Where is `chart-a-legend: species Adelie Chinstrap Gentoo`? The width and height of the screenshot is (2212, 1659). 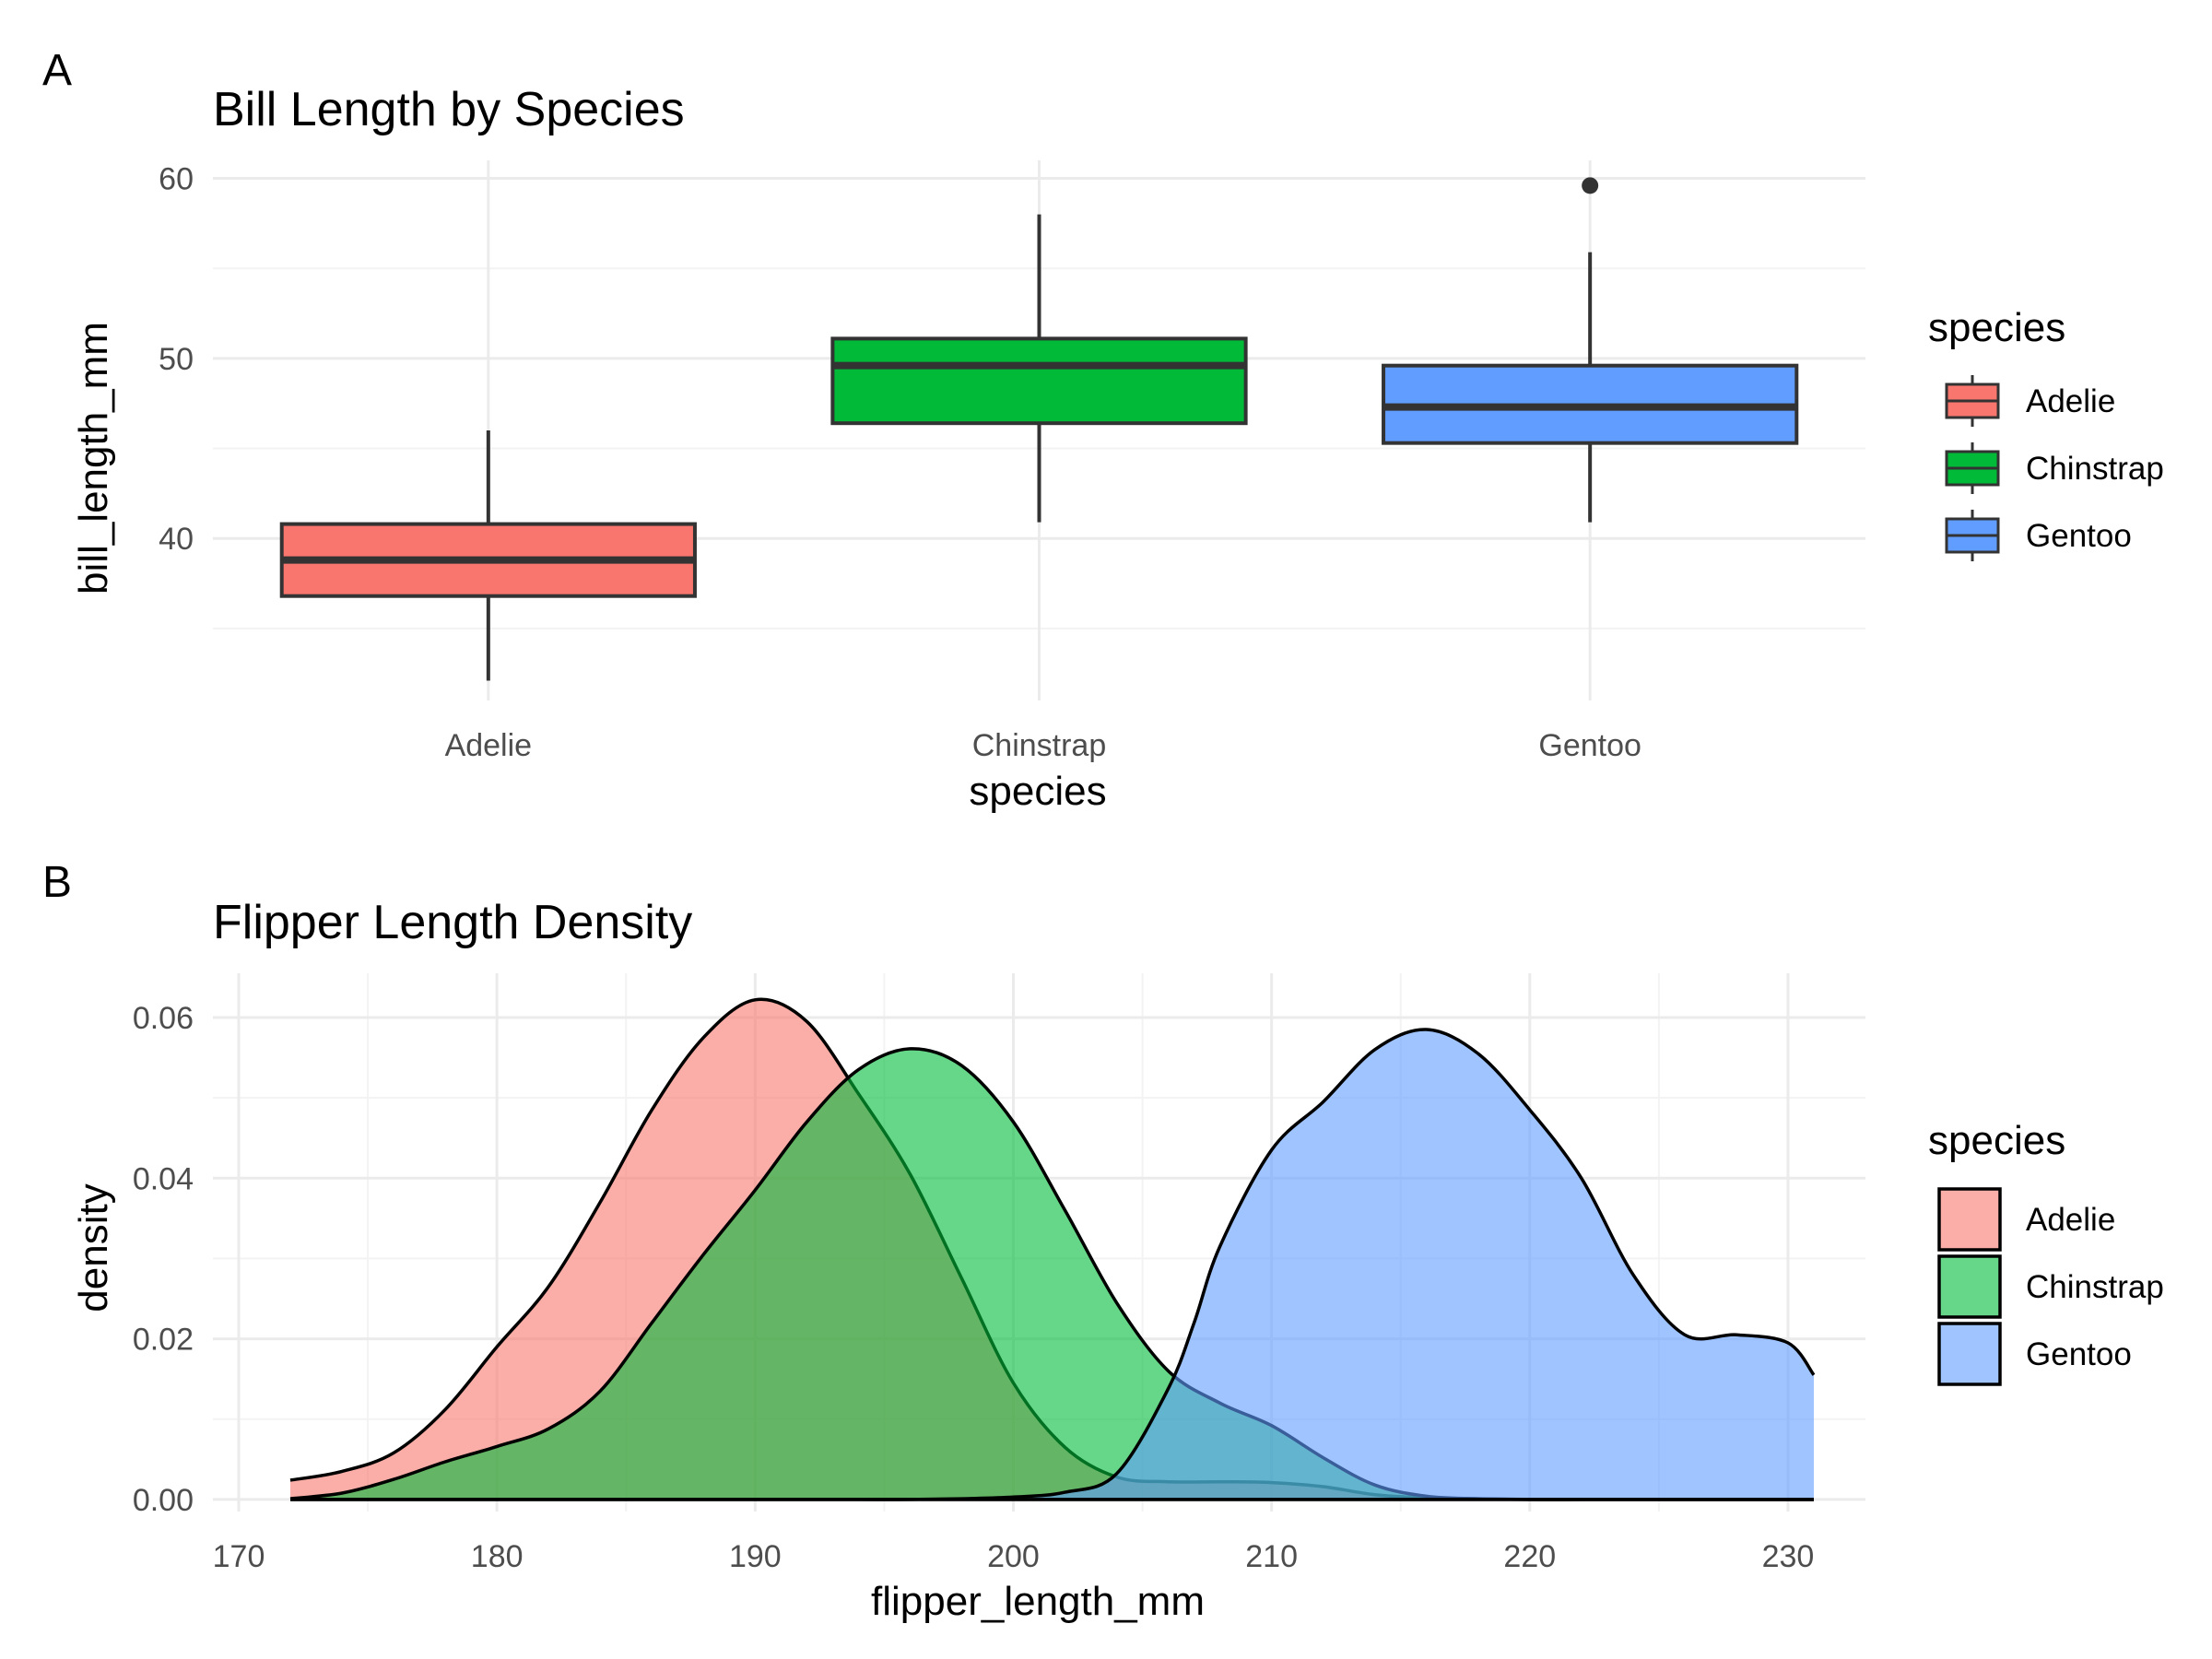
chart-a-legend: species Adelie Chinstrap Gentoo is located at coordinates (2046, 433).